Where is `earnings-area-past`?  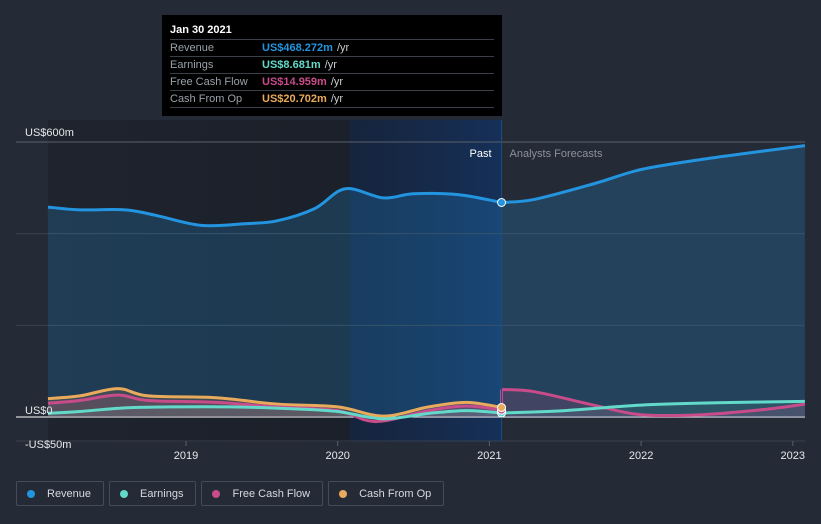 earnings-area-past is located at coordinates (274, 412).